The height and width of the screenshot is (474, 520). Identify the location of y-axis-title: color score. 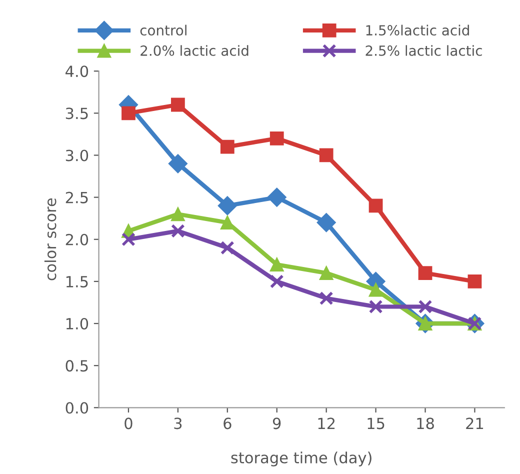
(50, 239).